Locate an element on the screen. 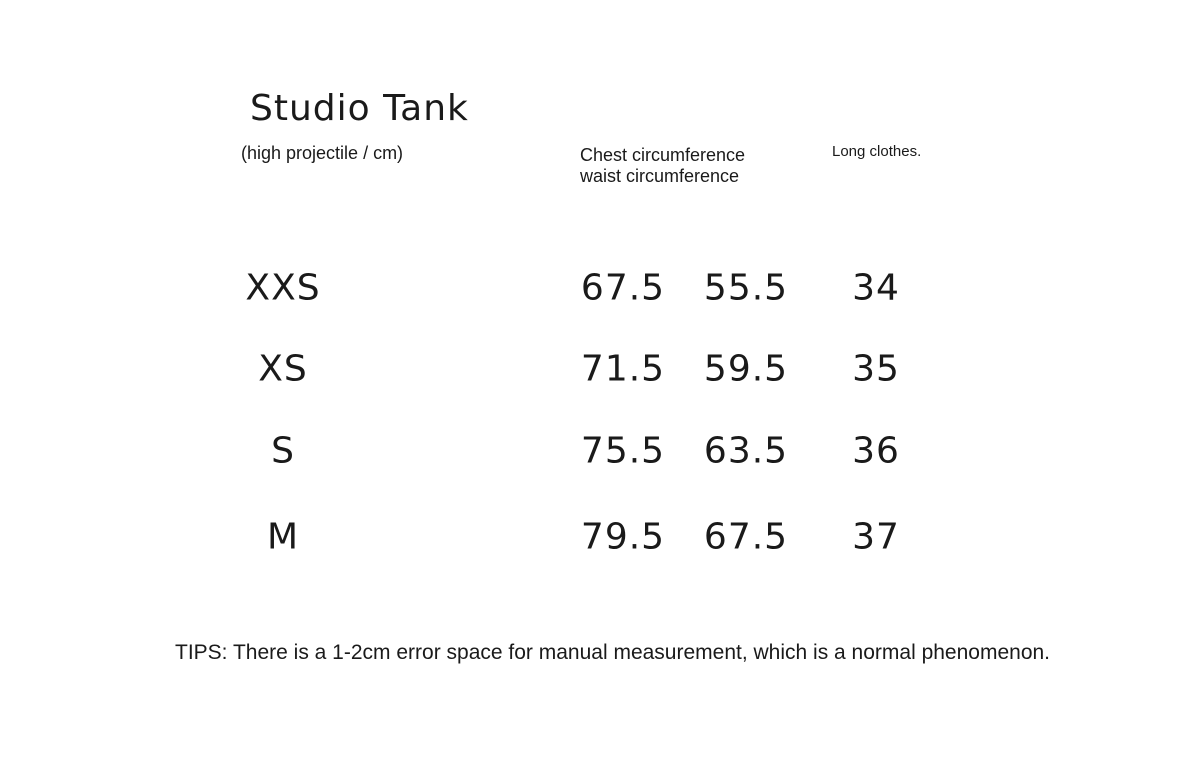 This screenshot has height=759, width=1200. cell-size: S is located at coordinates (283, 451).